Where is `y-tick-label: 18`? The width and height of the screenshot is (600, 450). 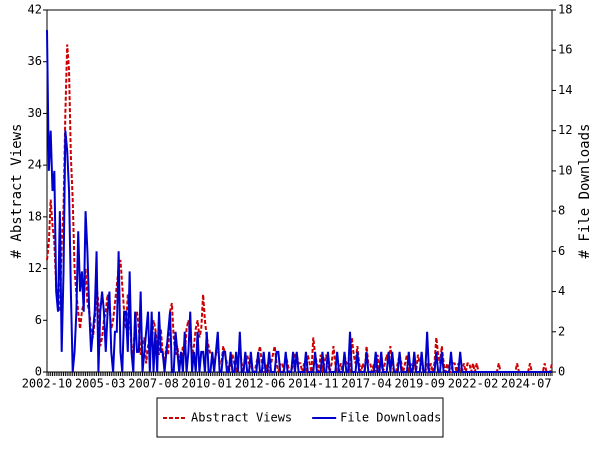 y-tick-label: 18 is located at coordinates (35, 216).